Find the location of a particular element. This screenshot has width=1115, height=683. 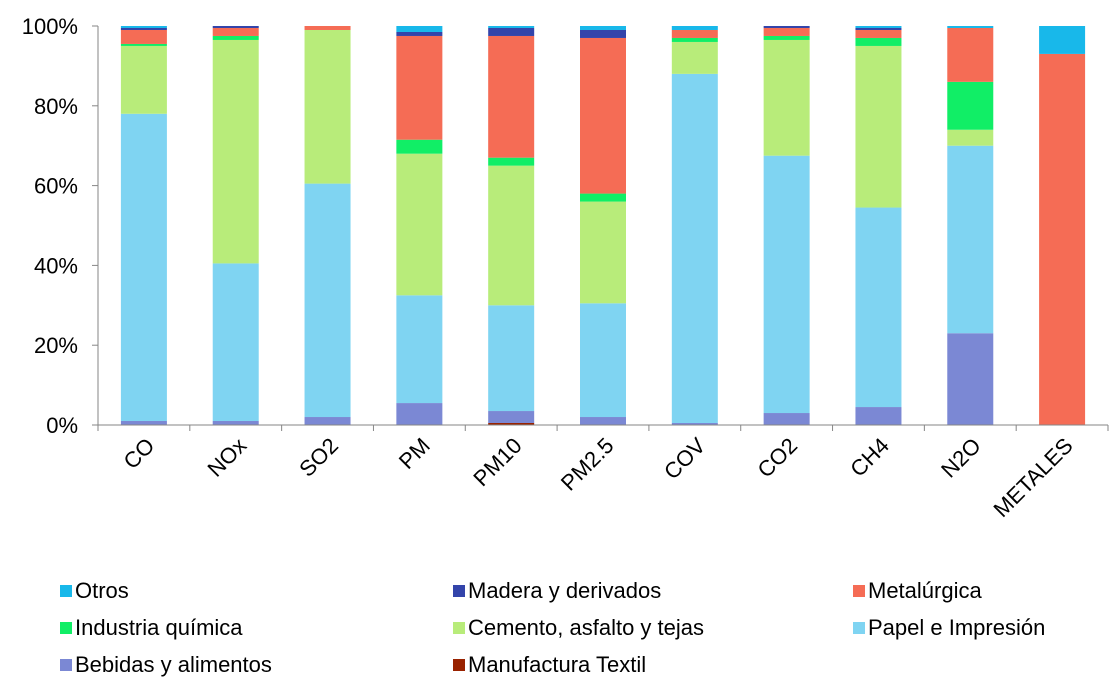

legend-label: Papel e Impresión is located at coordinates (957, 627).